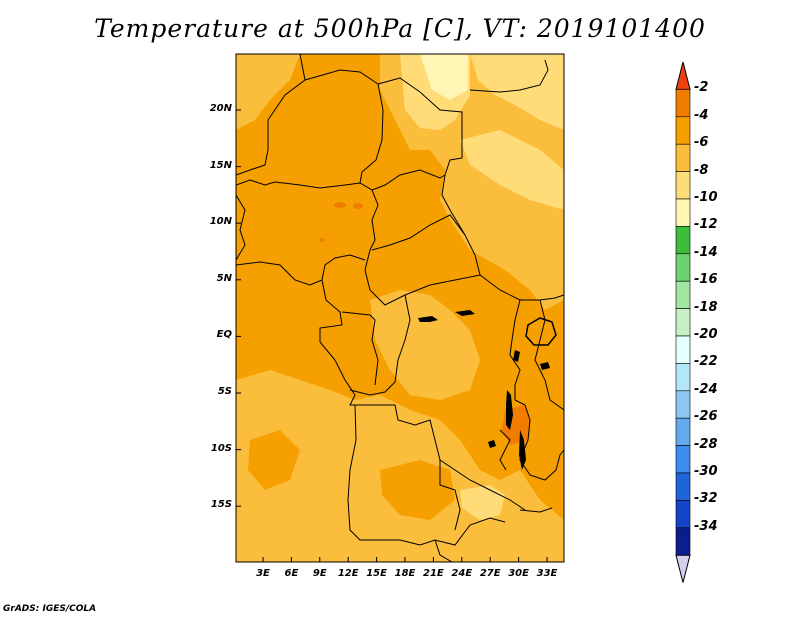 The height and width of the screenshot is (622, 800). What do you see at coordinates (224, 278) in the screenshot?
I see `lat-label: 5N` at bounding box center [224, 278].